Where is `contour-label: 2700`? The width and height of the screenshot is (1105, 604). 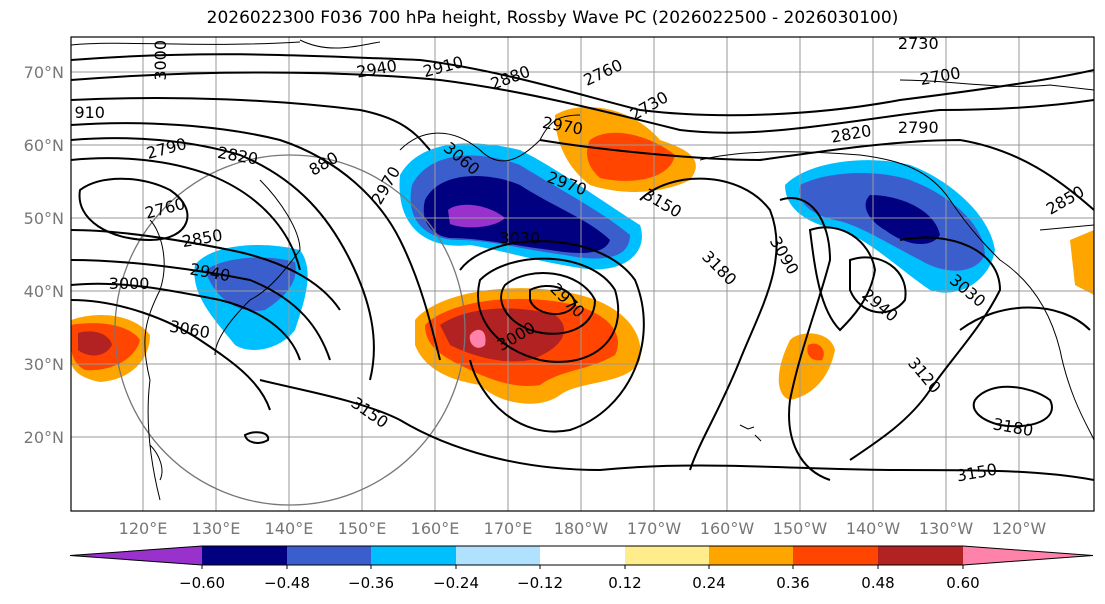
contour-label: 2700 is located at coordinates (940, 76).